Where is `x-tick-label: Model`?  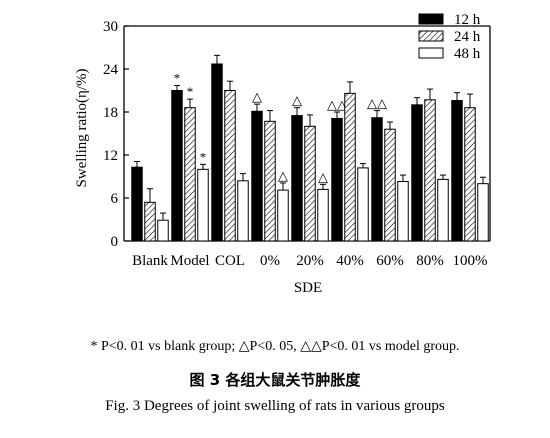 x-tick-label: Model is located at coordinates (189, 261).